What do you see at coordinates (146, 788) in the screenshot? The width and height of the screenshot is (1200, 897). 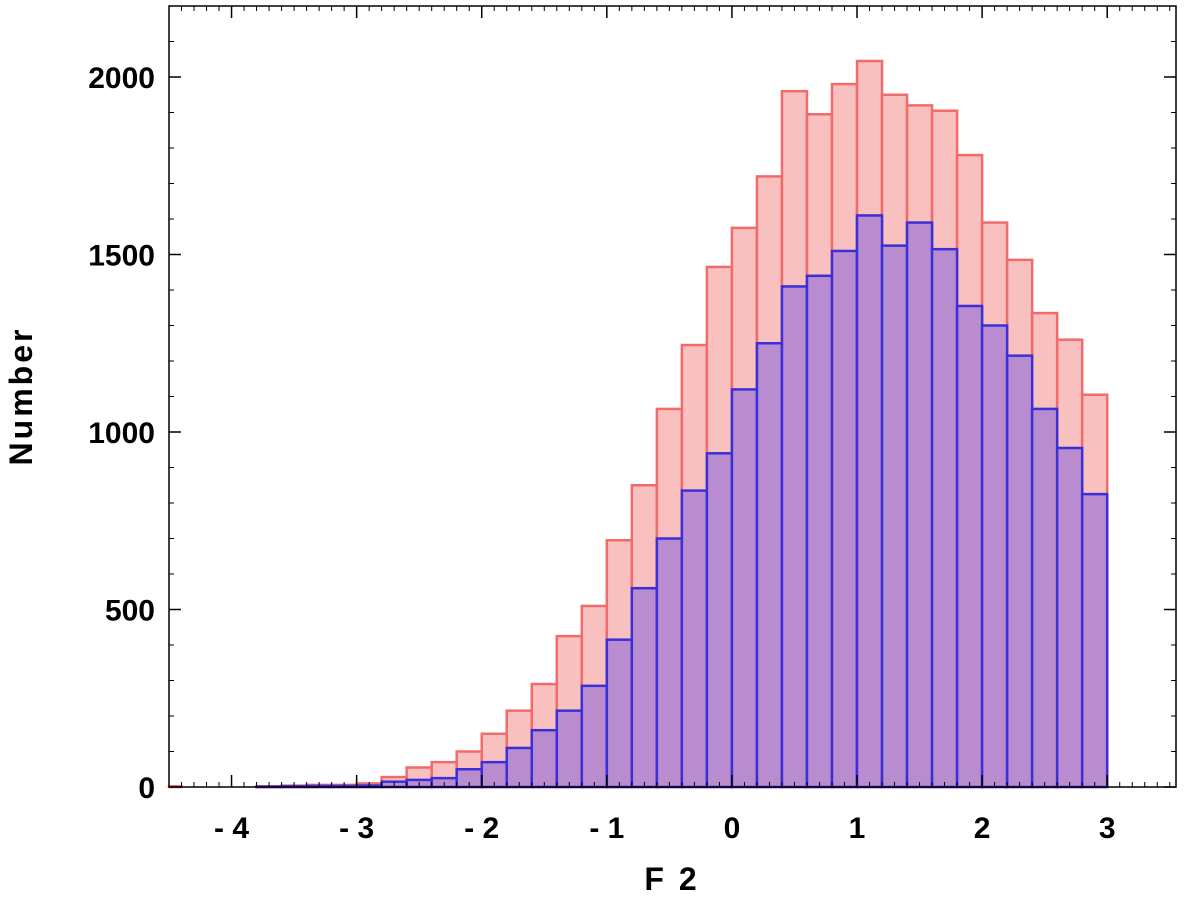 I see `y-tick-label: 0` at bounding box center [146, 788].